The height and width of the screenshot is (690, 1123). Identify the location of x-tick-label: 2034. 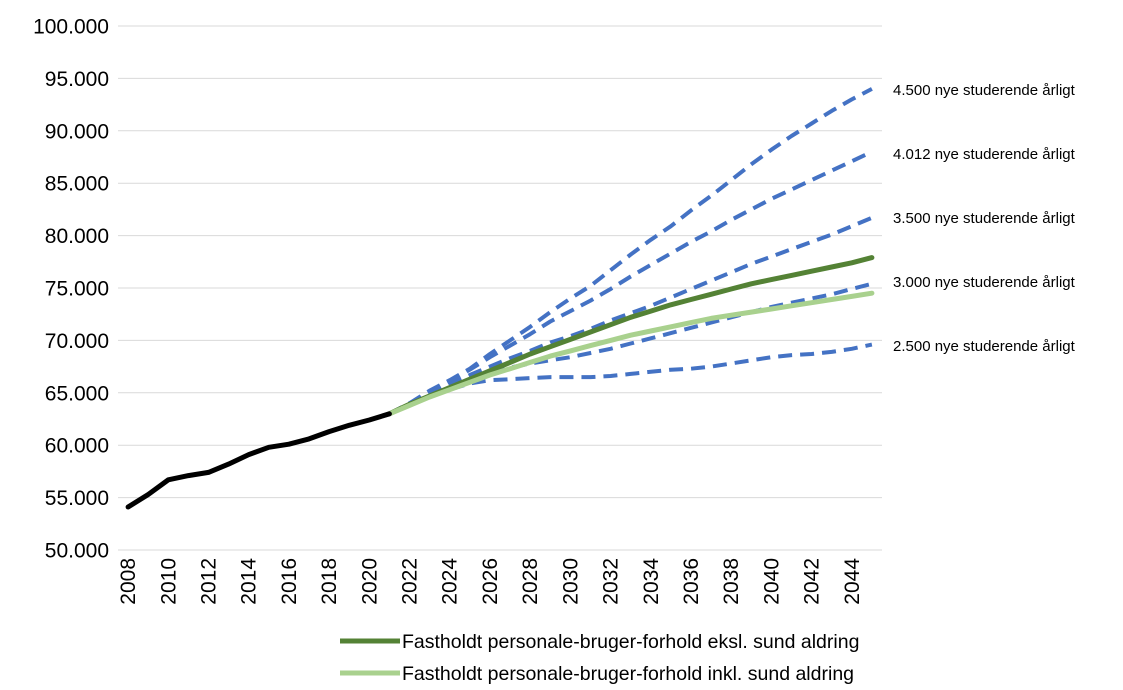
(651, 581).